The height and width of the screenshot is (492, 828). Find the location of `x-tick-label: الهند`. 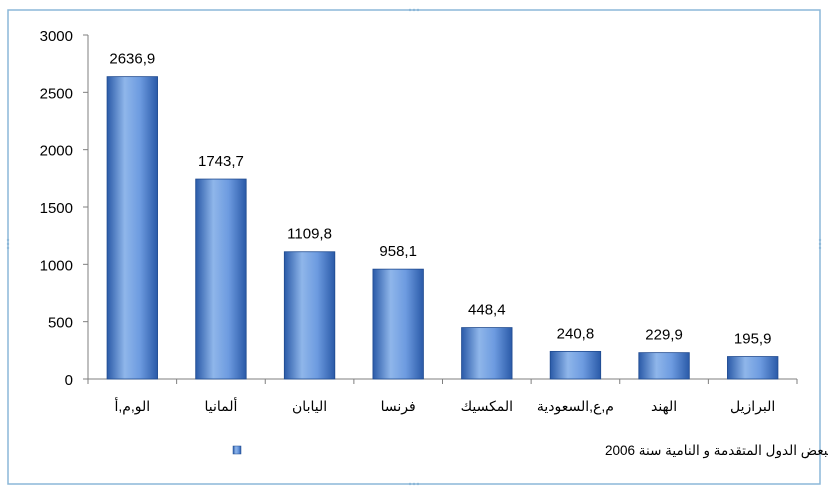

x-tick-label: الهند is located at coordinates (664, 406).